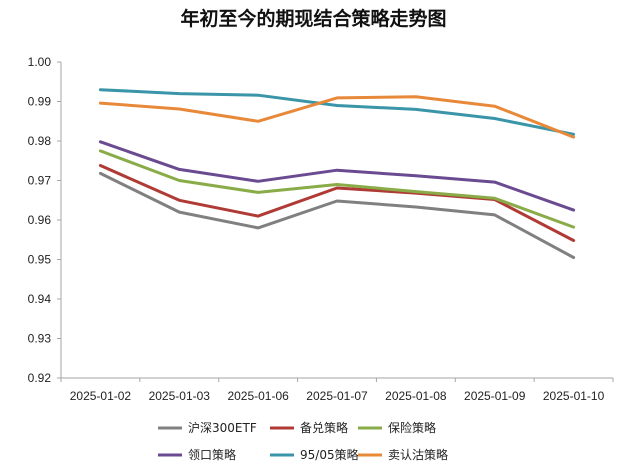 Image resolution: width=627 pixels, height=472 pixels. Describe the element at coordinates (258, 396) in the screenshot. I see `x-tick-label: 2025-01-06` at that location.